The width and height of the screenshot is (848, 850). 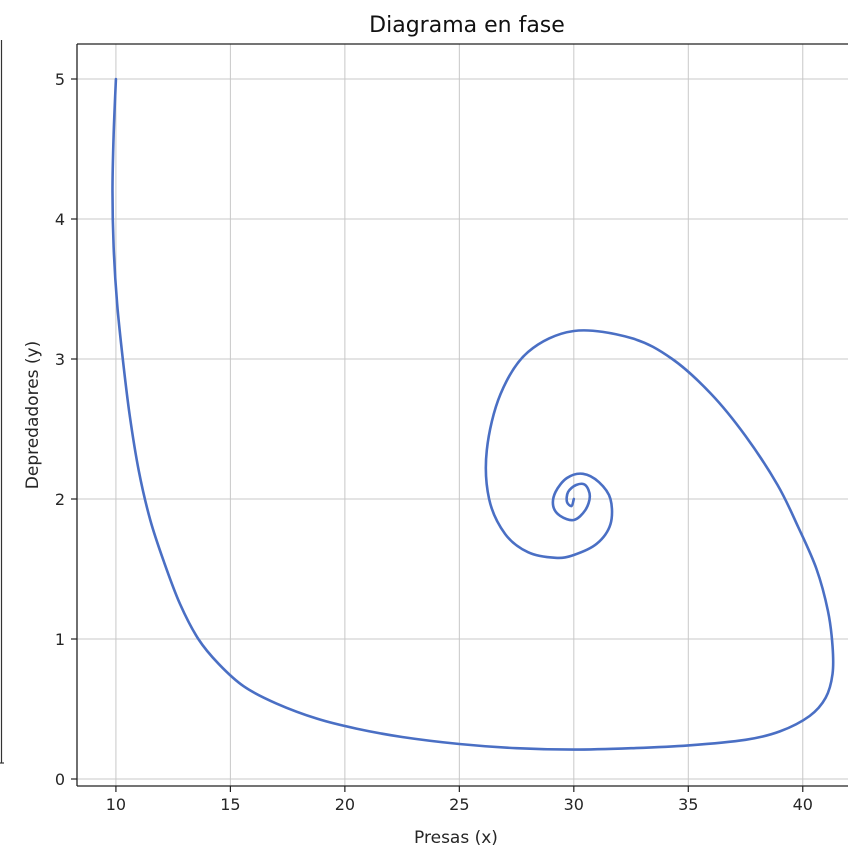 What do you see at coordinates (116, 804) in the screenshot?
I see `x-tick-label: 10` at bounding box center [116, 804].